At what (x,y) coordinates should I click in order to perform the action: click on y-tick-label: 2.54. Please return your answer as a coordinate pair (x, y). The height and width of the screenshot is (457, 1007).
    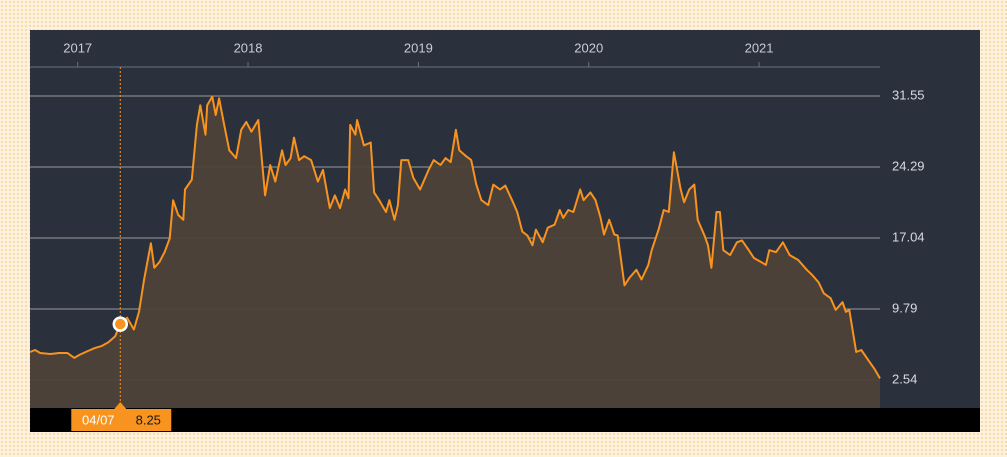
    Looking at the image, I should click on (904, 378).